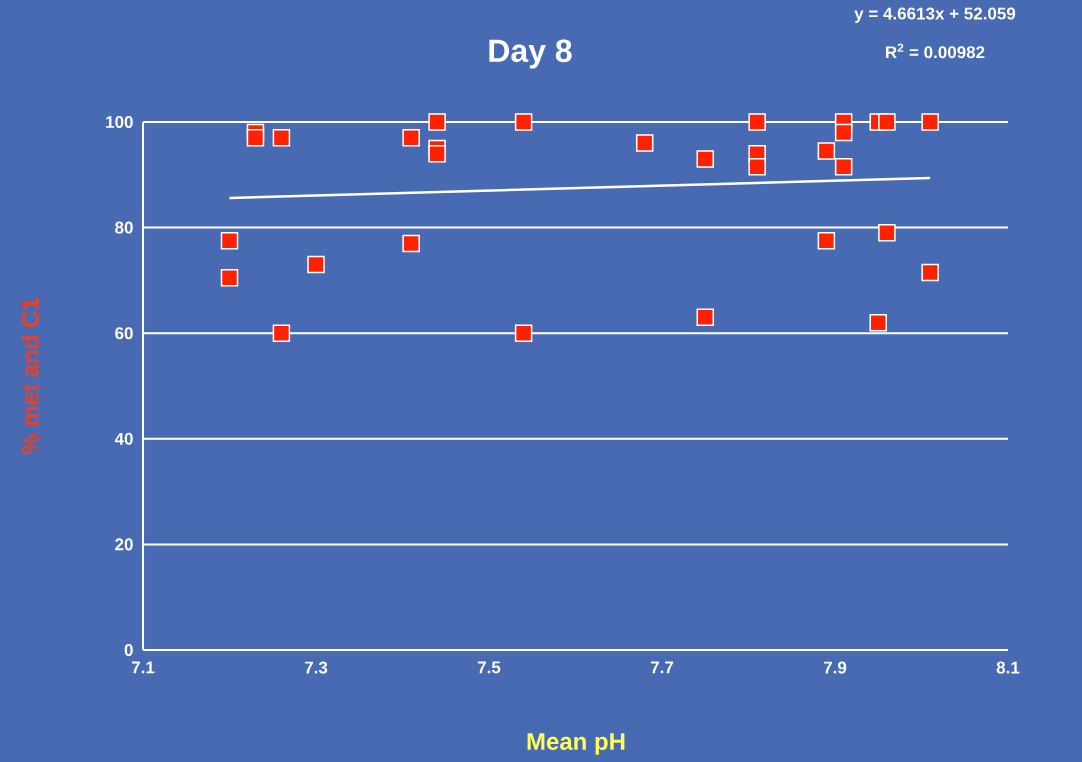 The image size is (1082, 762). What do you see at coordinates (124, 227) in the screenshot?
I see `y-tick-label: 80` at bounding box center [124, 227].